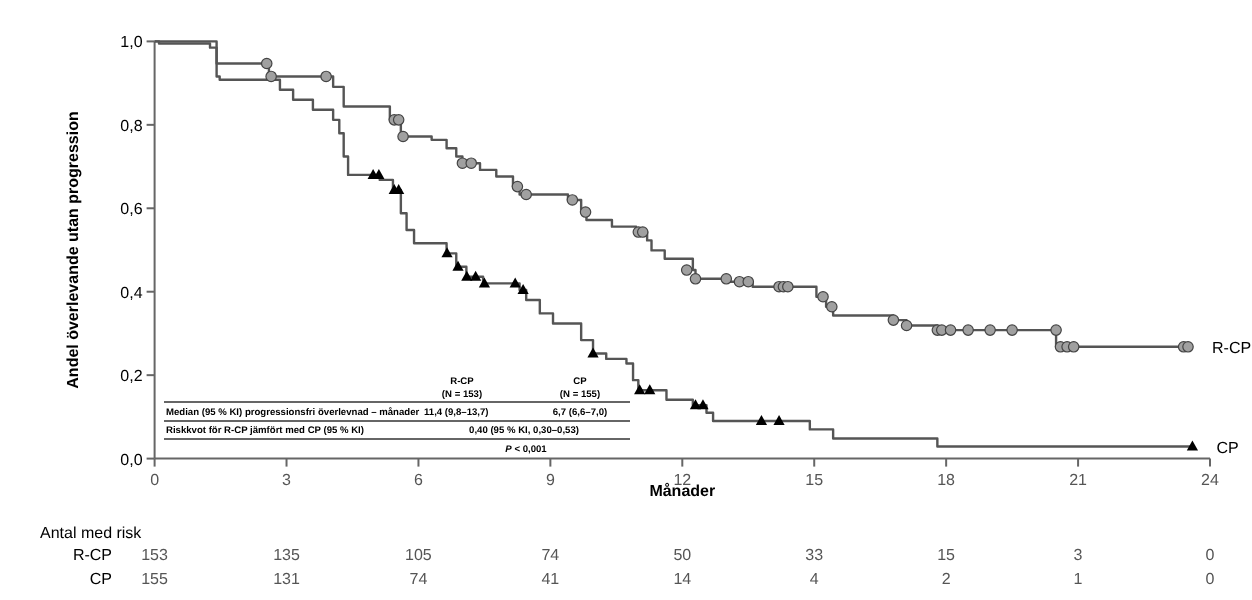 Image resolution: width=1252 pixels, height=600 pixels. Describe the element at coordinates (550, 479) in the screenshot. I see `x-tick-label: 9` at that location.